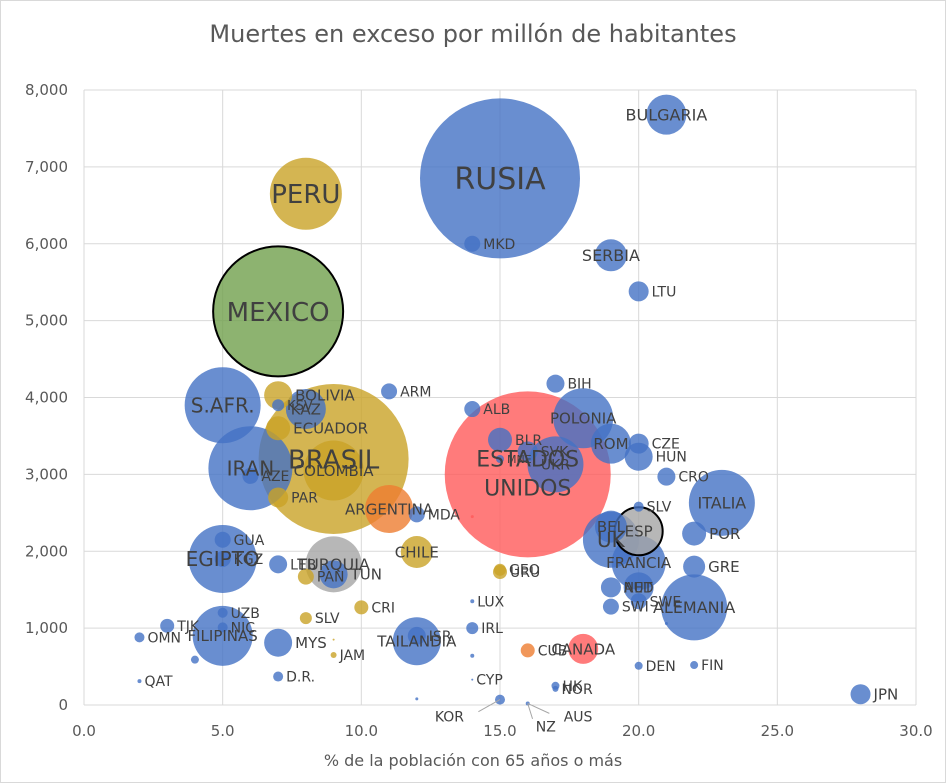  Describe the element at coordinates (415, 392) in the screenshot. I see `data-label: ARM` at that location.